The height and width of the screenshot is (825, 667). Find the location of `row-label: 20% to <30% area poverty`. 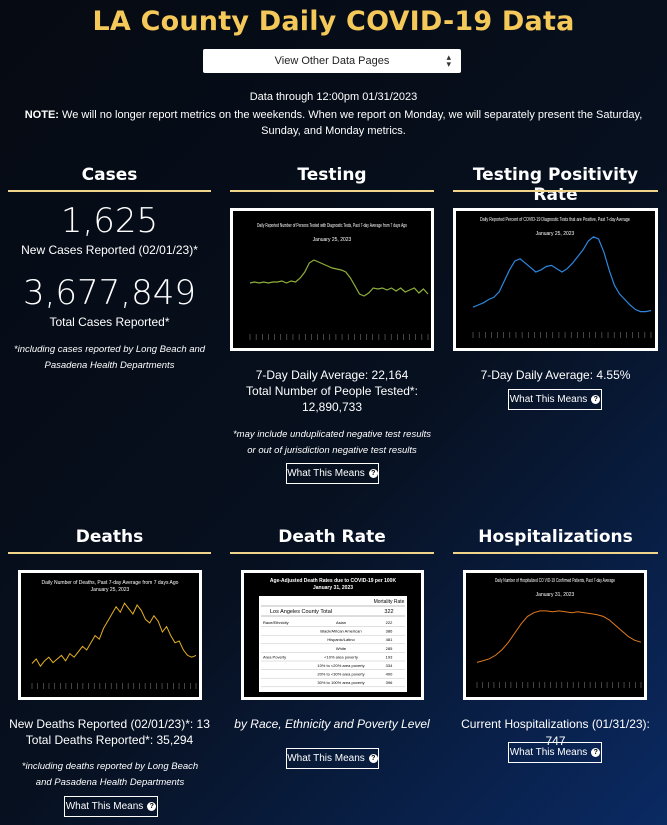

row-label: 20% to <30% area poverty is located at coordinates (340, 674).